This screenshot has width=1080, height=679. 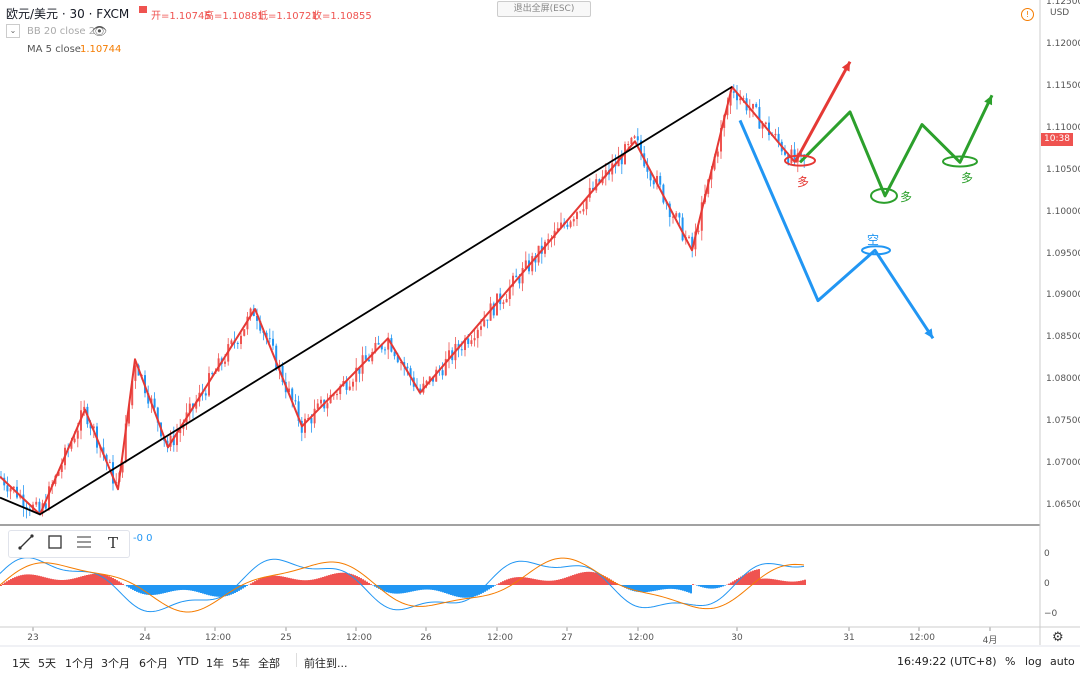 What do you see at coordinates (21, 663) in the screenshot?
I see `range-button: 1天` at bounding box center [21, 663].